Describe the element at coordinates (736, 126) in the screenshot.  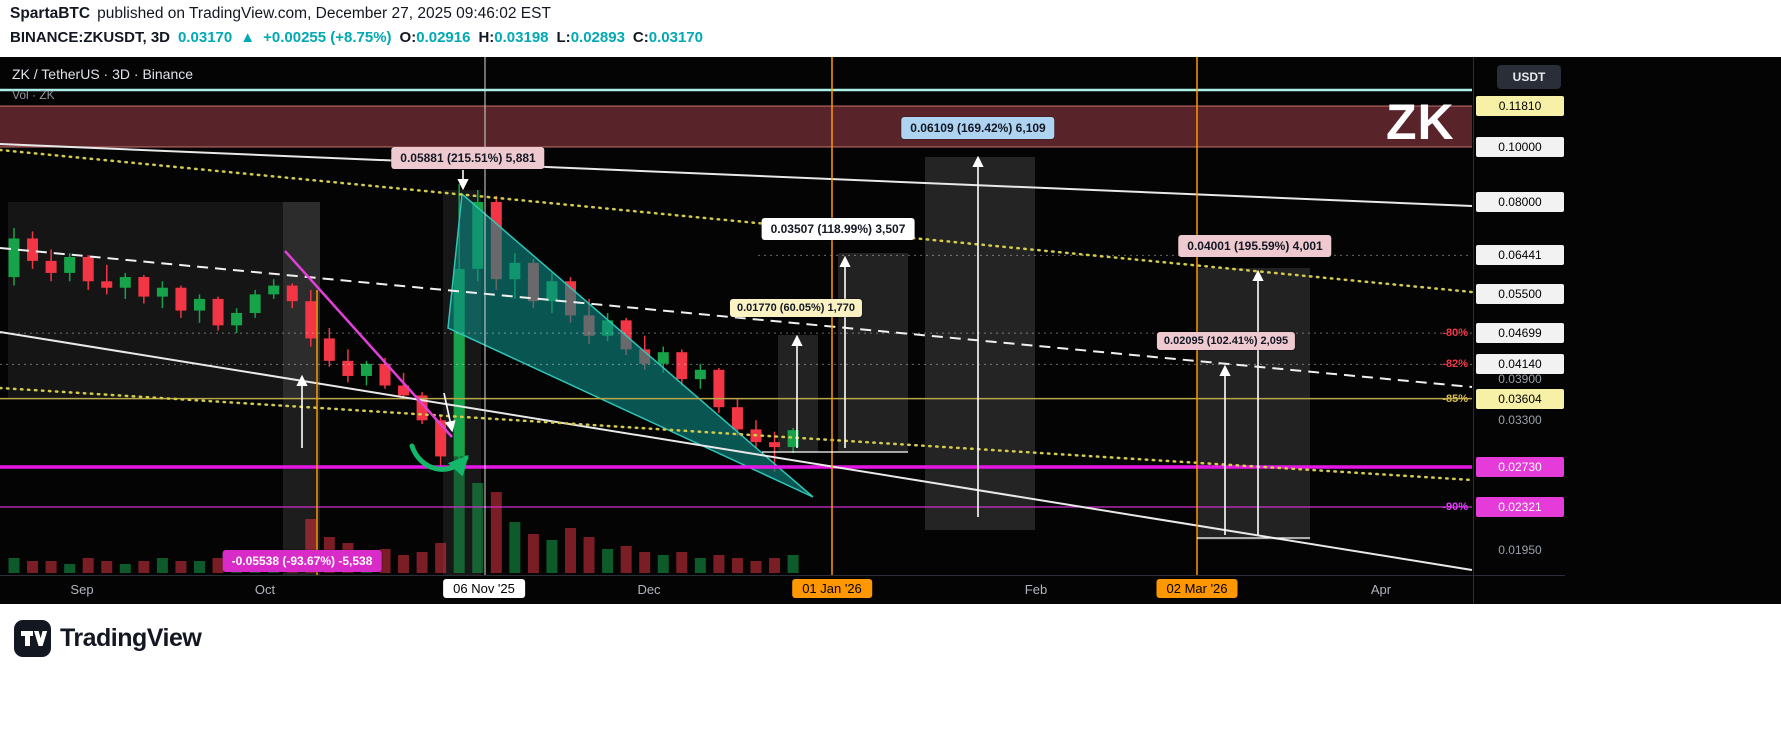
I see `resistance-band` at that location.